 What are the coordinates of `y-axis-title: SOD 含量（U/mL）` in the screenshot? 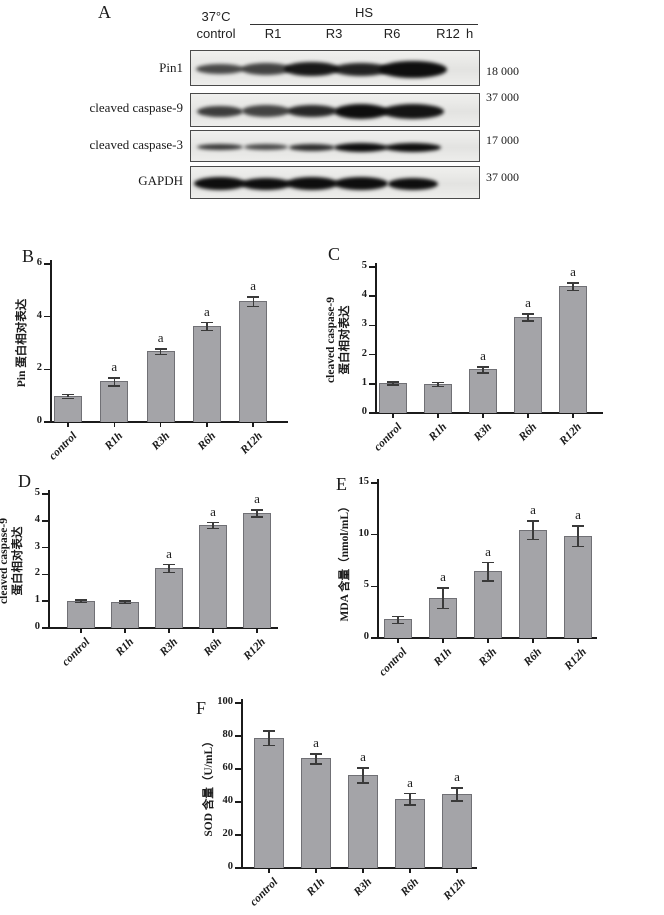 It's located at (210, 785).